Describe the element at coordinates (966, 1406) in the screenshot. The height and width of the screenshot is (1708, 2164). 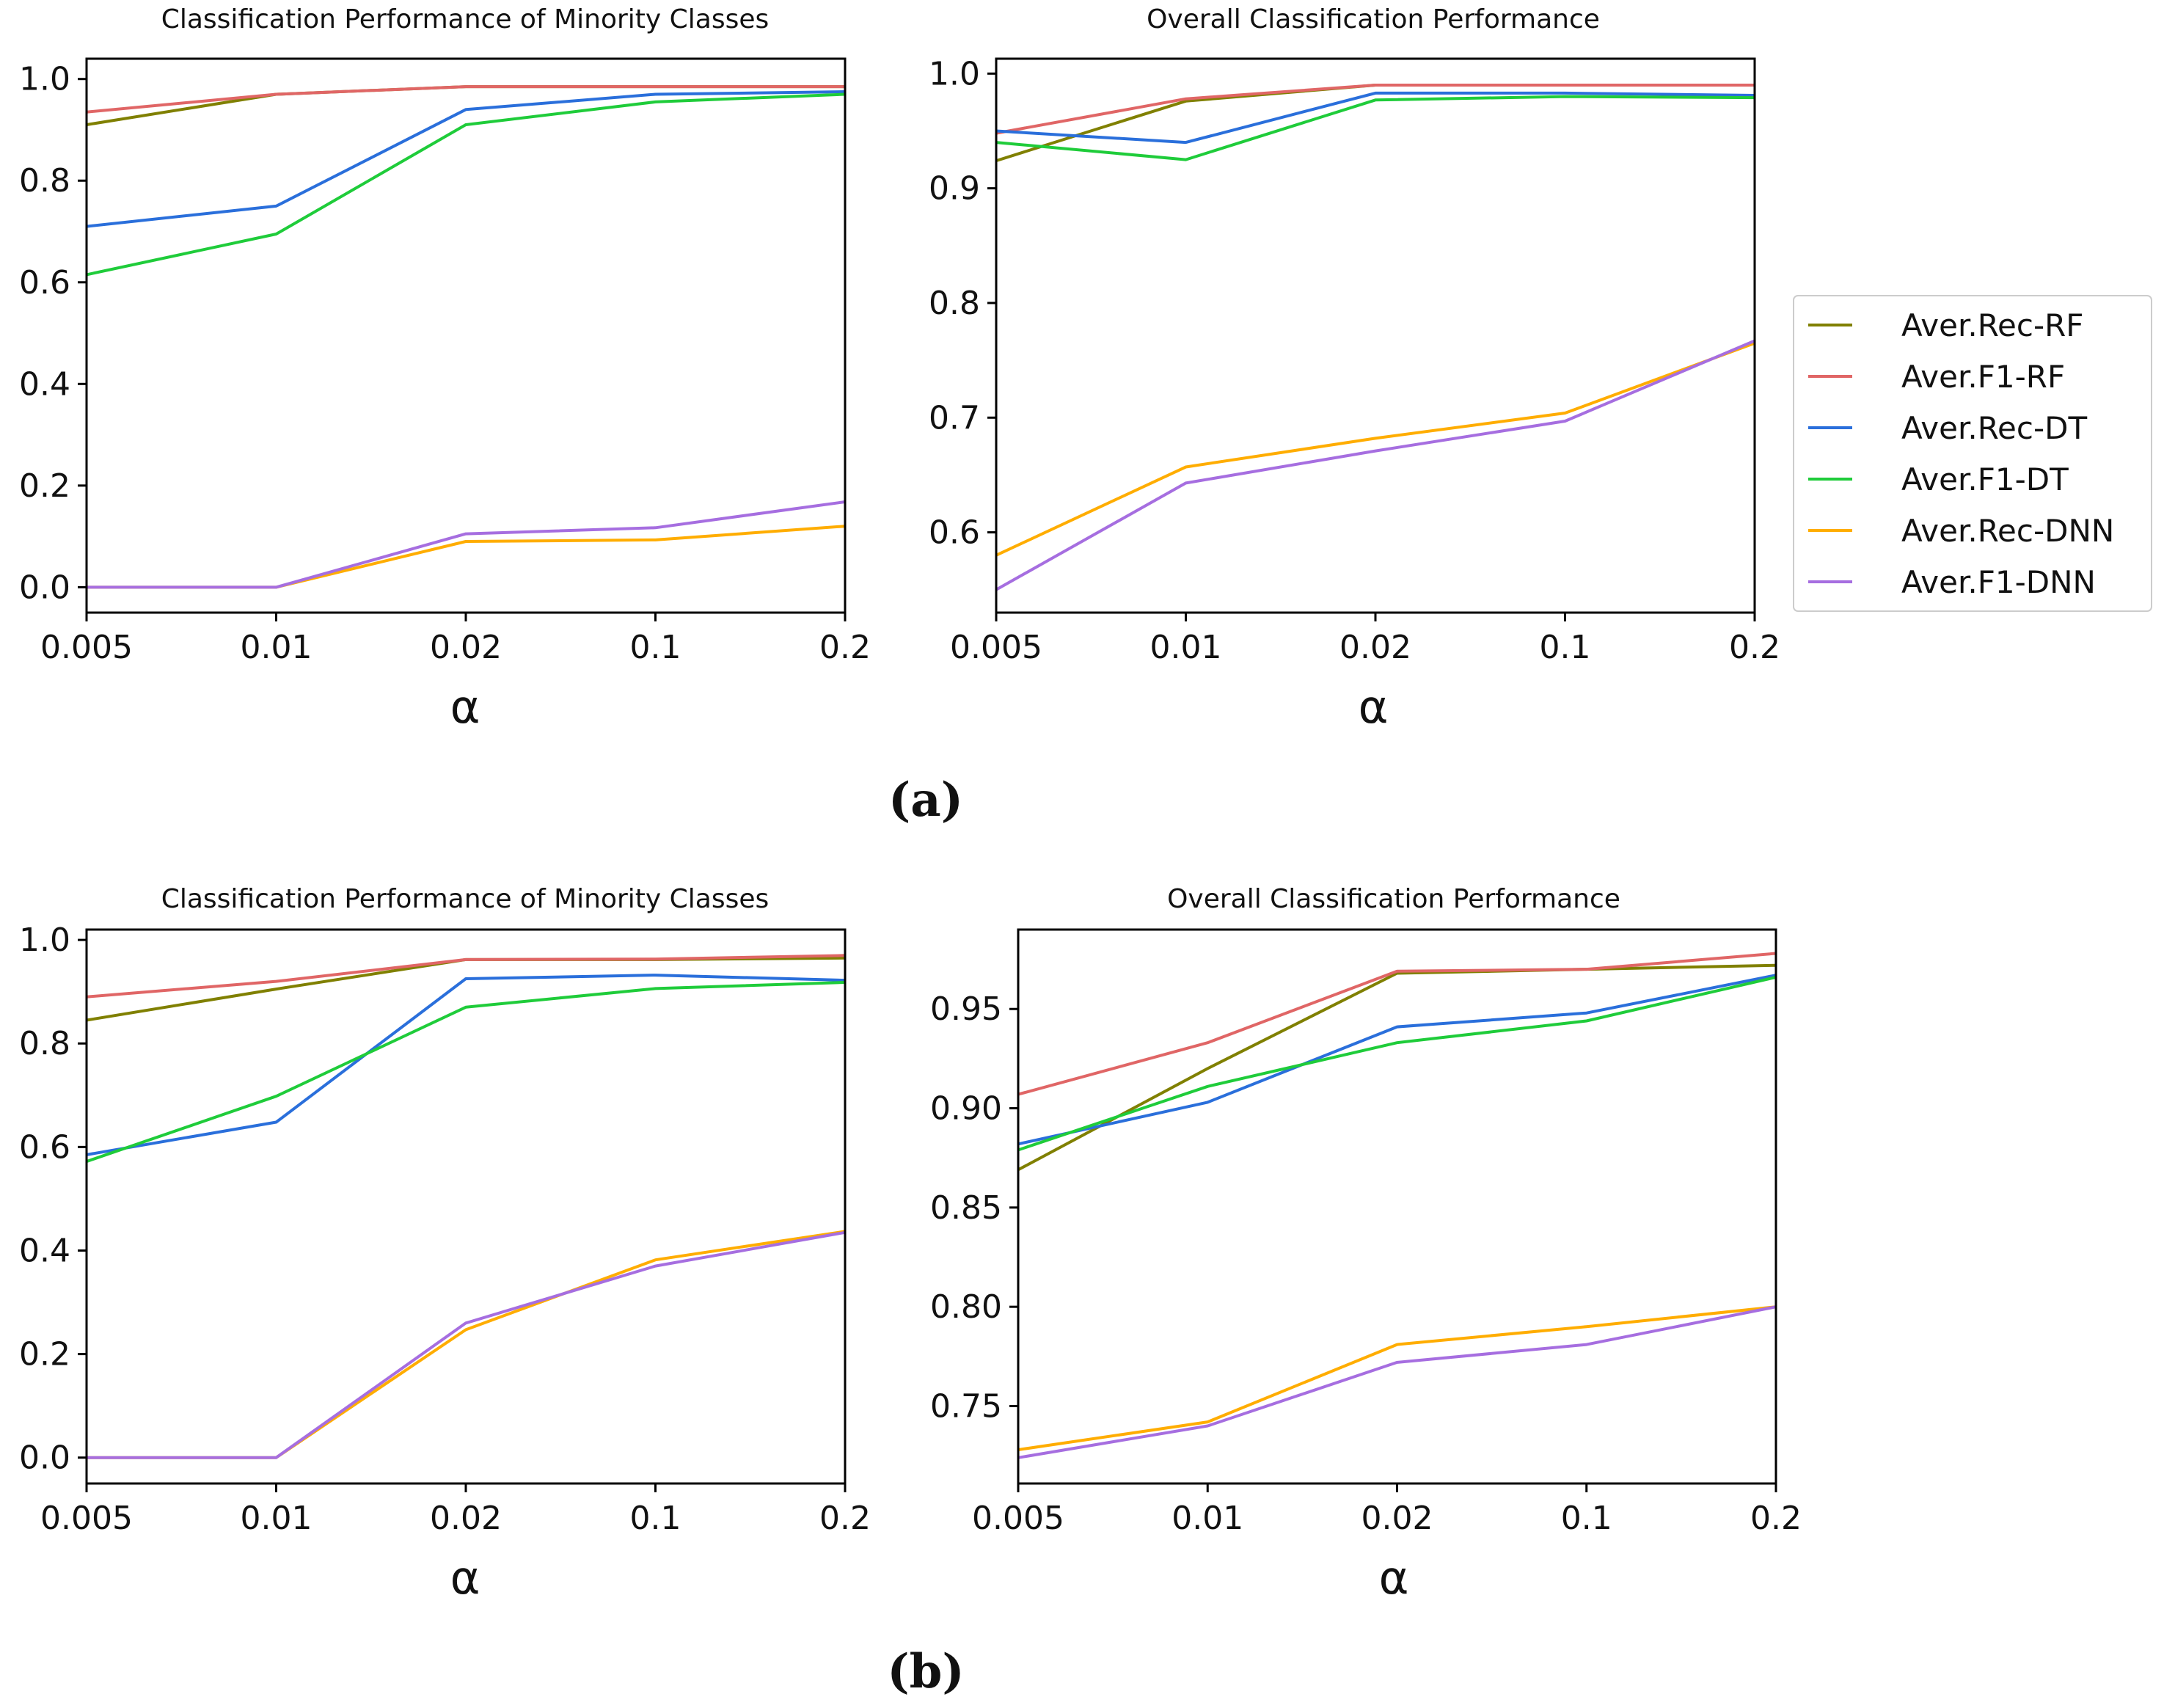
I see `y-tick-label: 0.75` at that location.